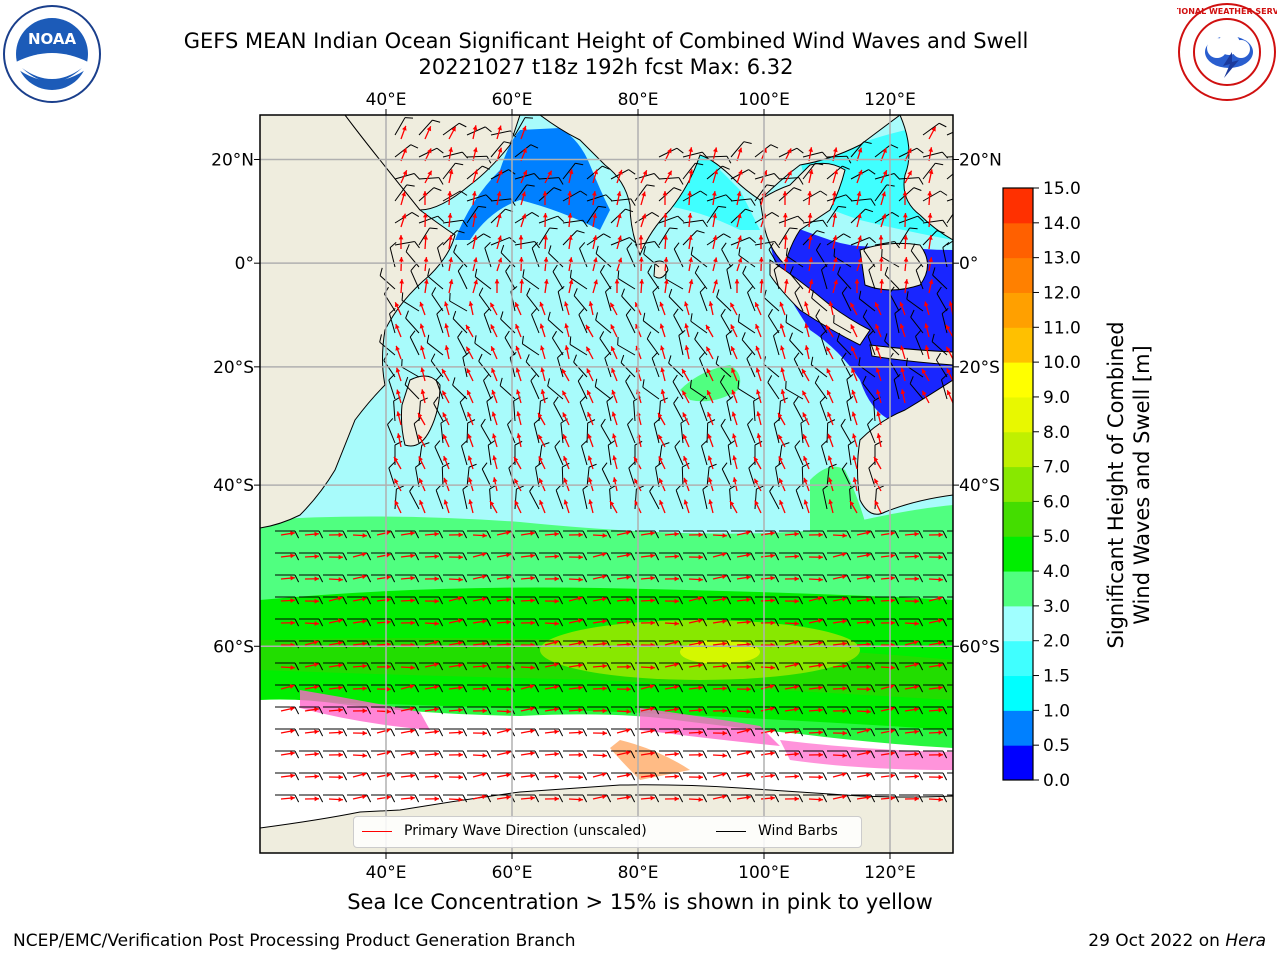 The height and width of the screenshot is (960, 1280). Describe the element at coordinates (377, 831) in the screenshot. I see `legend-line-wave-direction` at that location.